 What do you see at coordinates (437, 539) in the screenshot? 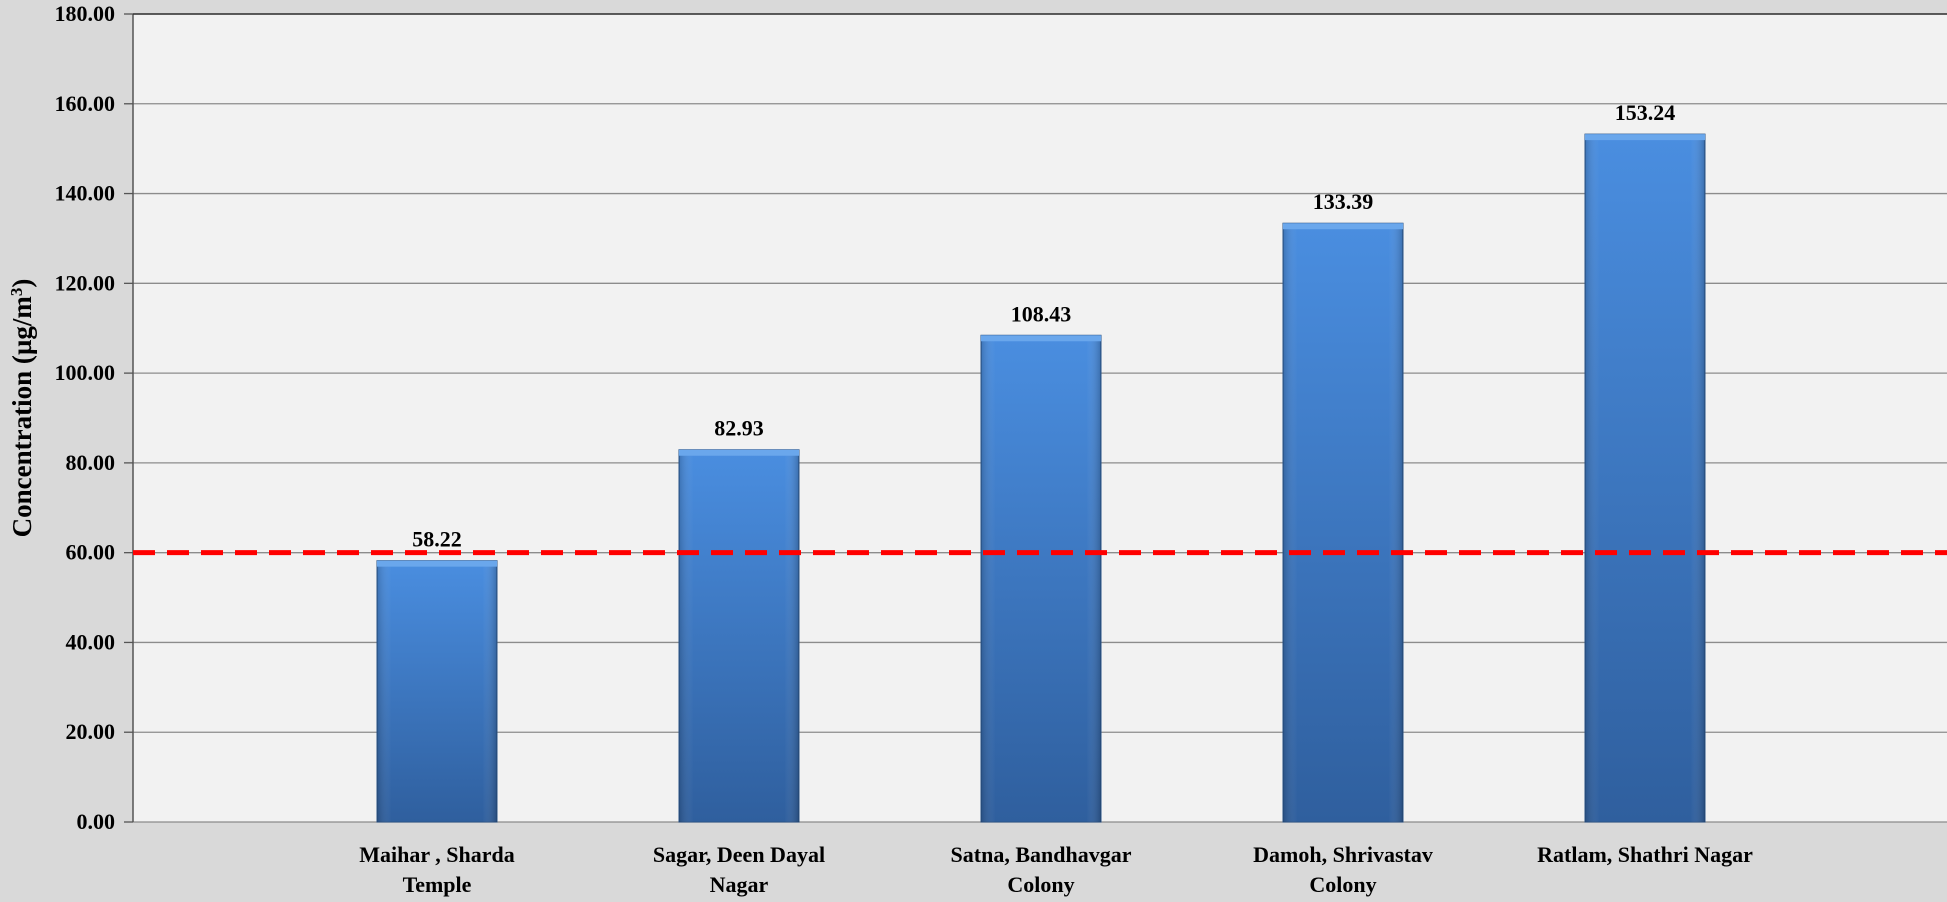
I see `data-label: 58.22` at bounding box center [437, 539].